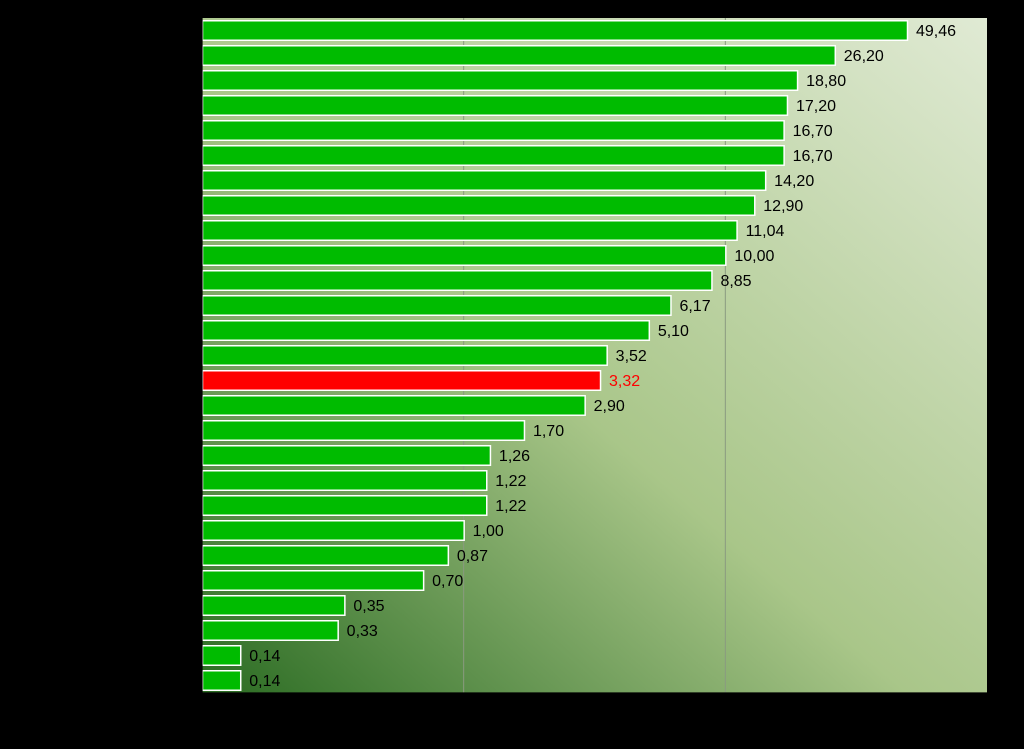  I want to click on value-label: 3,32, so click(624, 381).